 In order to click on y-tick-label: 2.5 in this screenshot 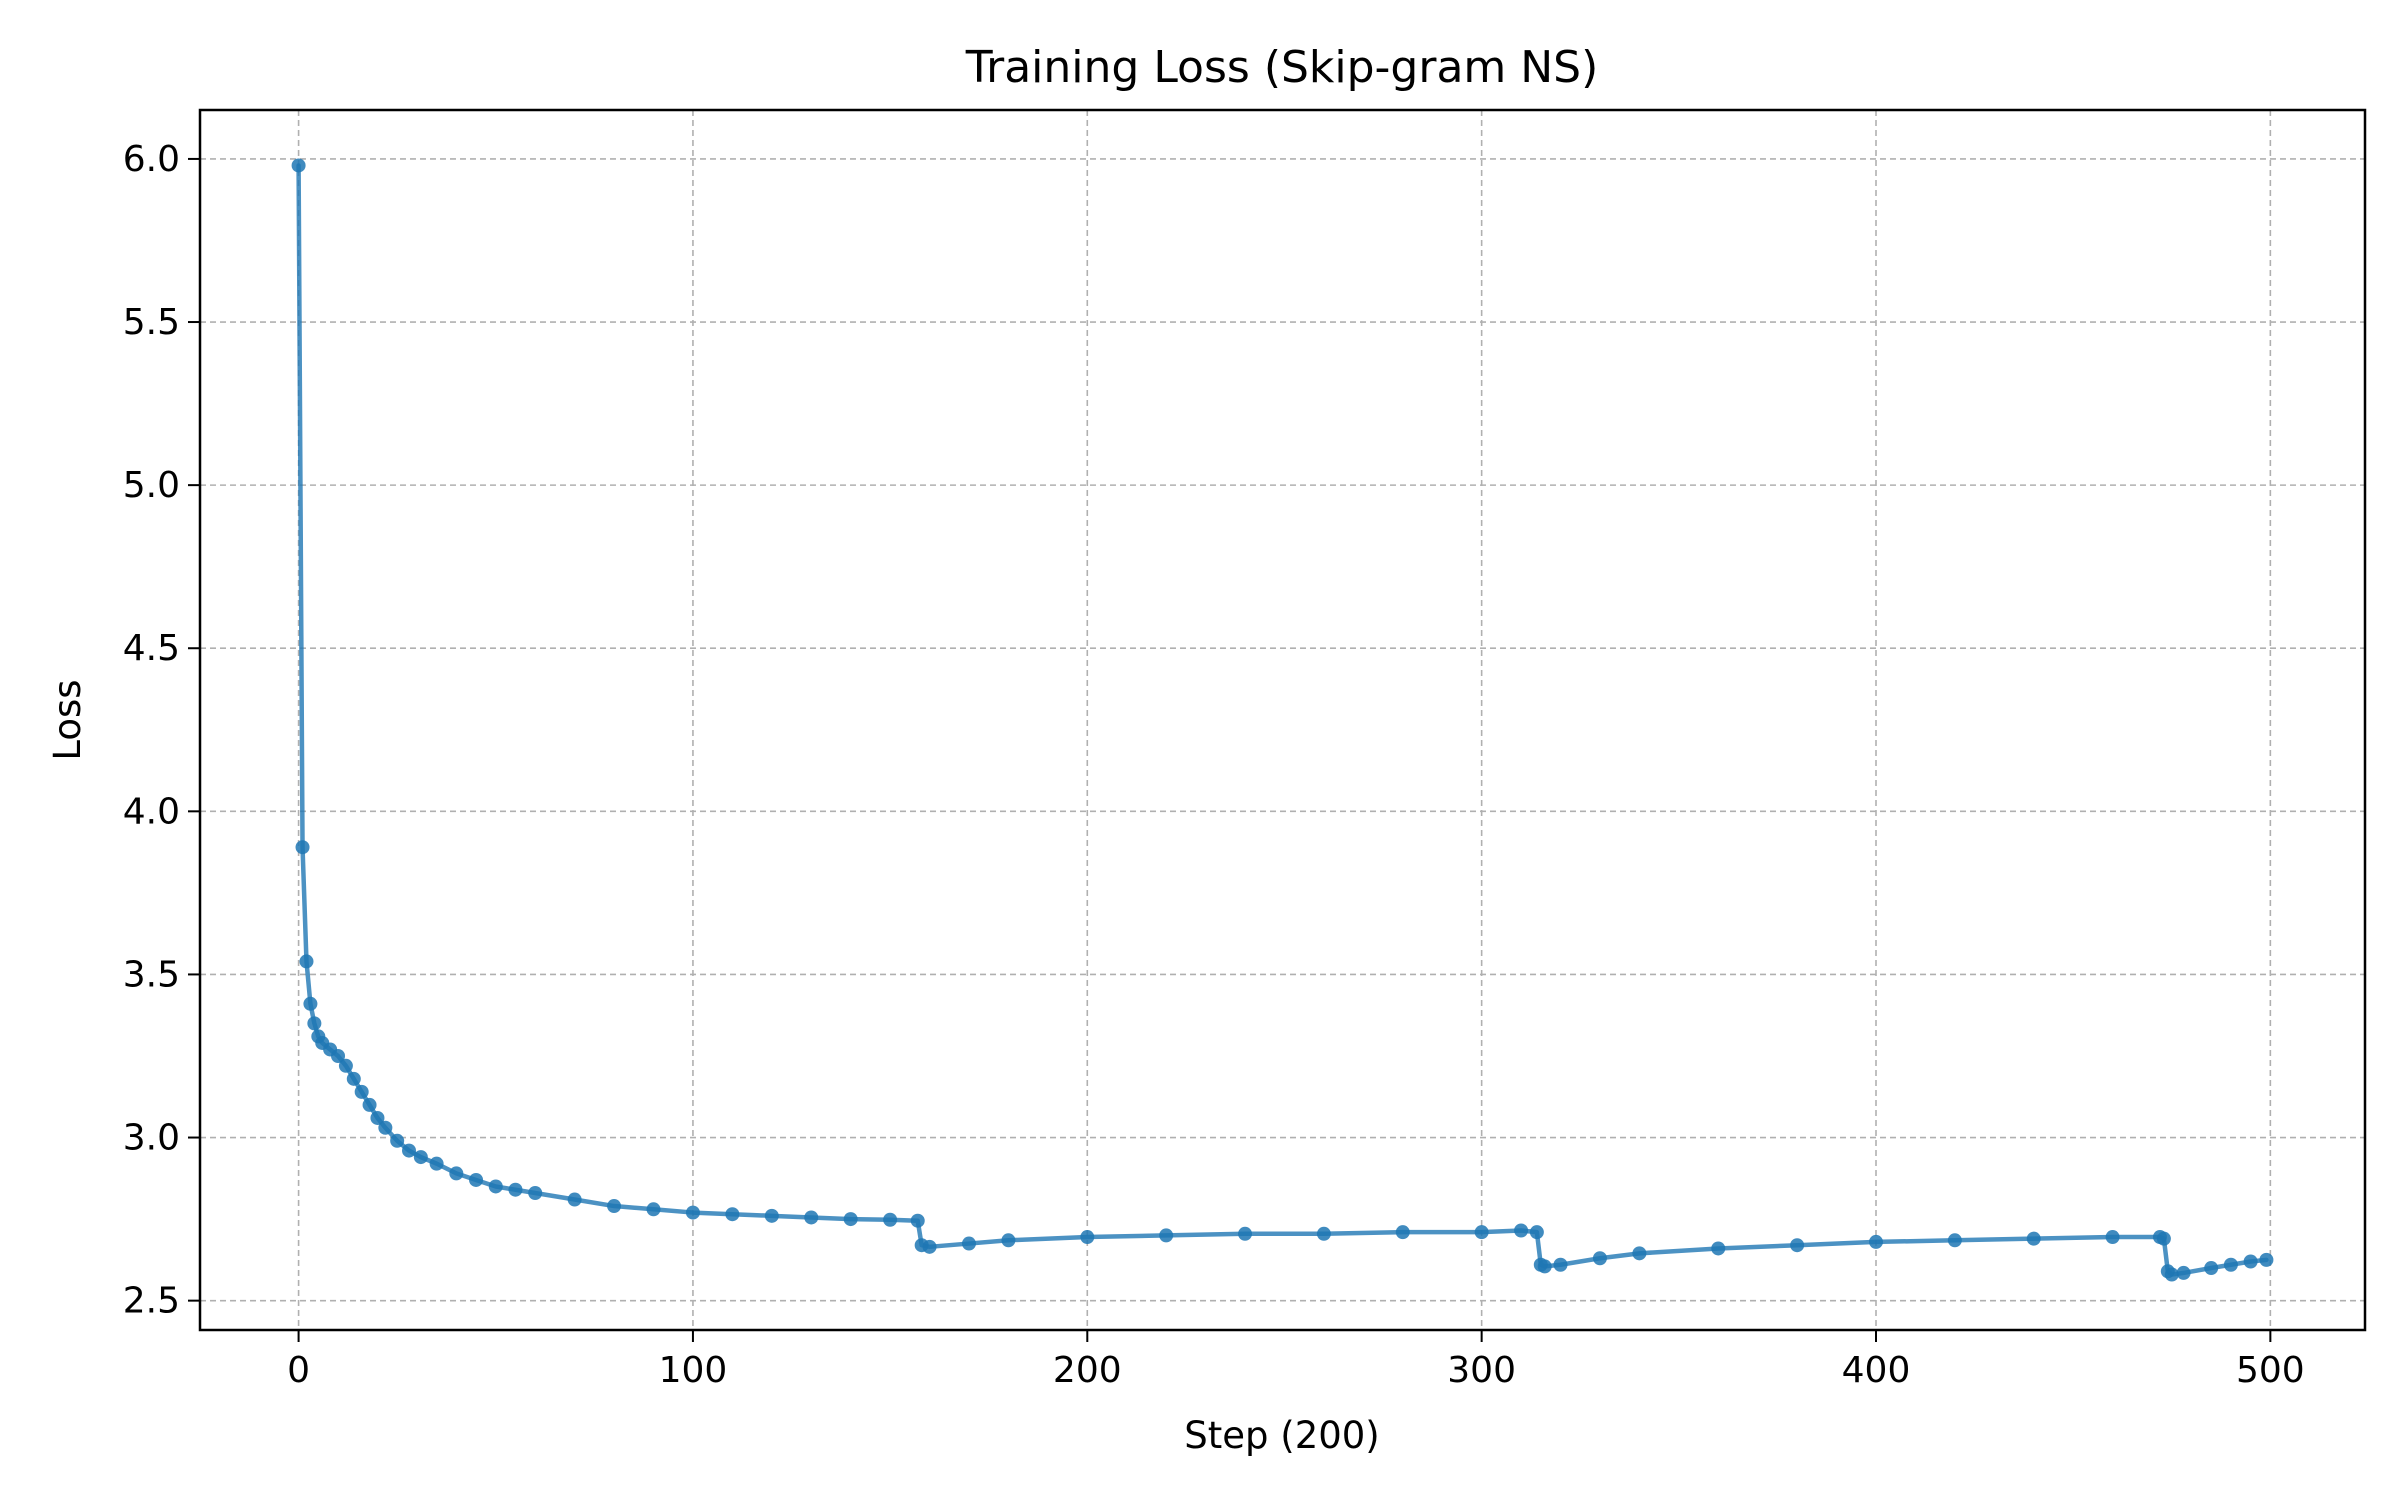, I will do `click(151, 1301)`.